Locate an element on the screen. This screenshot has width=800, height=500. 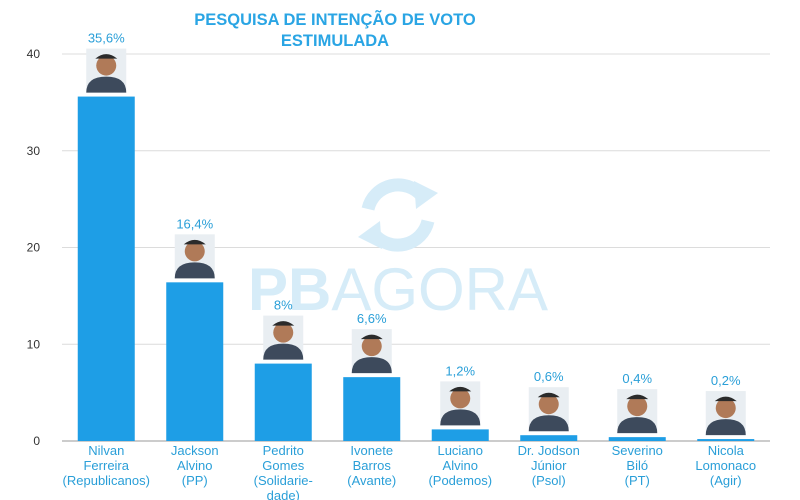
category-label: (Republicanos) is located at coordinates (106, 480).